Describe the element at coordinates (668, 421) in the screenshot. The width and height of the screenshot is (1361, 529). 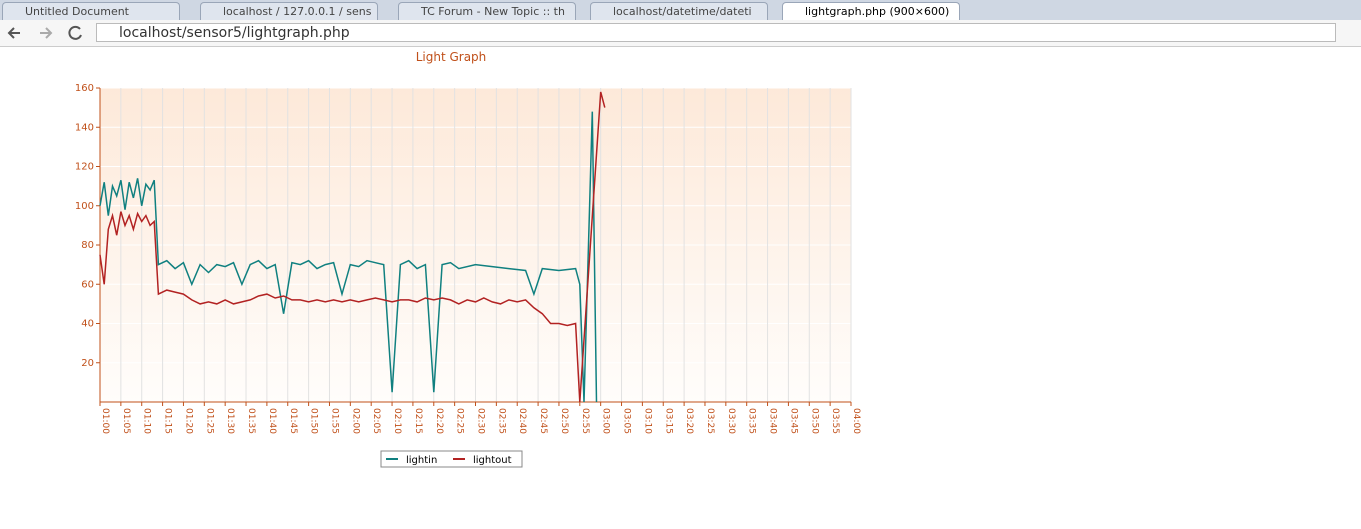
I see `x-tick-label: 03:15` at that location.